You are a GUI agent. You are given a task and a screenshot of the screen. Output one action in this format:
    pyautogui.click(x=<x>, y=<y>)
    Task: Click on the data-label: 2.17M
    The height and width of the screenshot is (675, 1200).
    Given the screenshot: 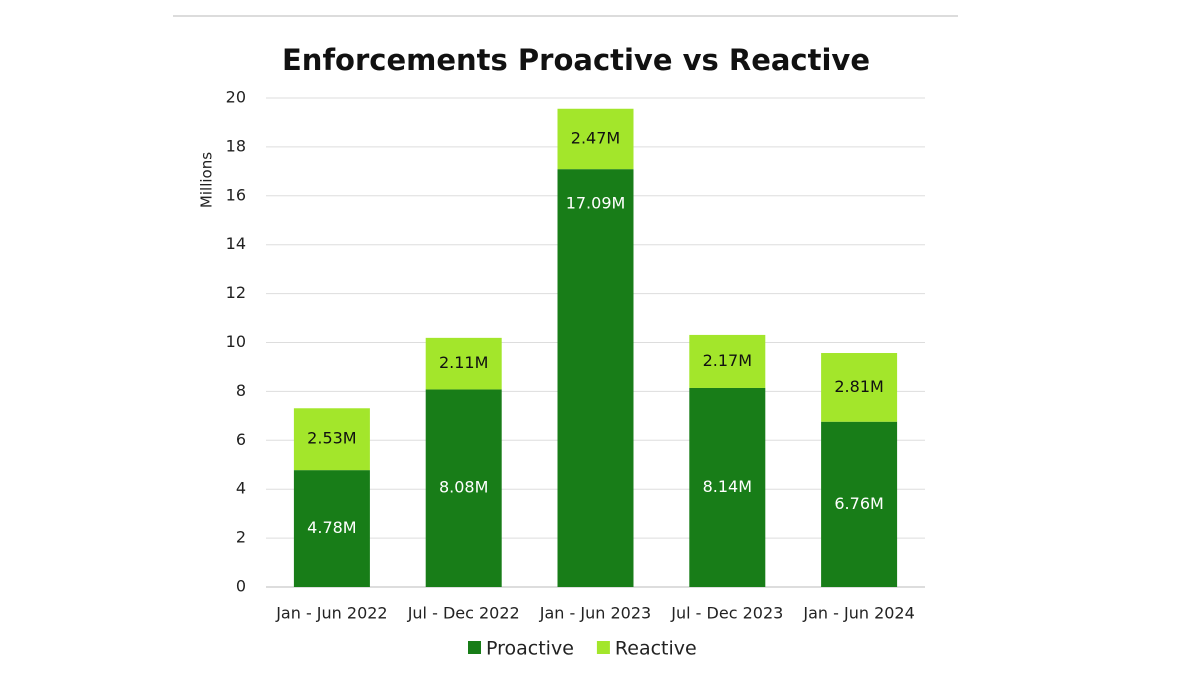 What is the action you would take?
    pyautogui.click(x=727, y=360)
    